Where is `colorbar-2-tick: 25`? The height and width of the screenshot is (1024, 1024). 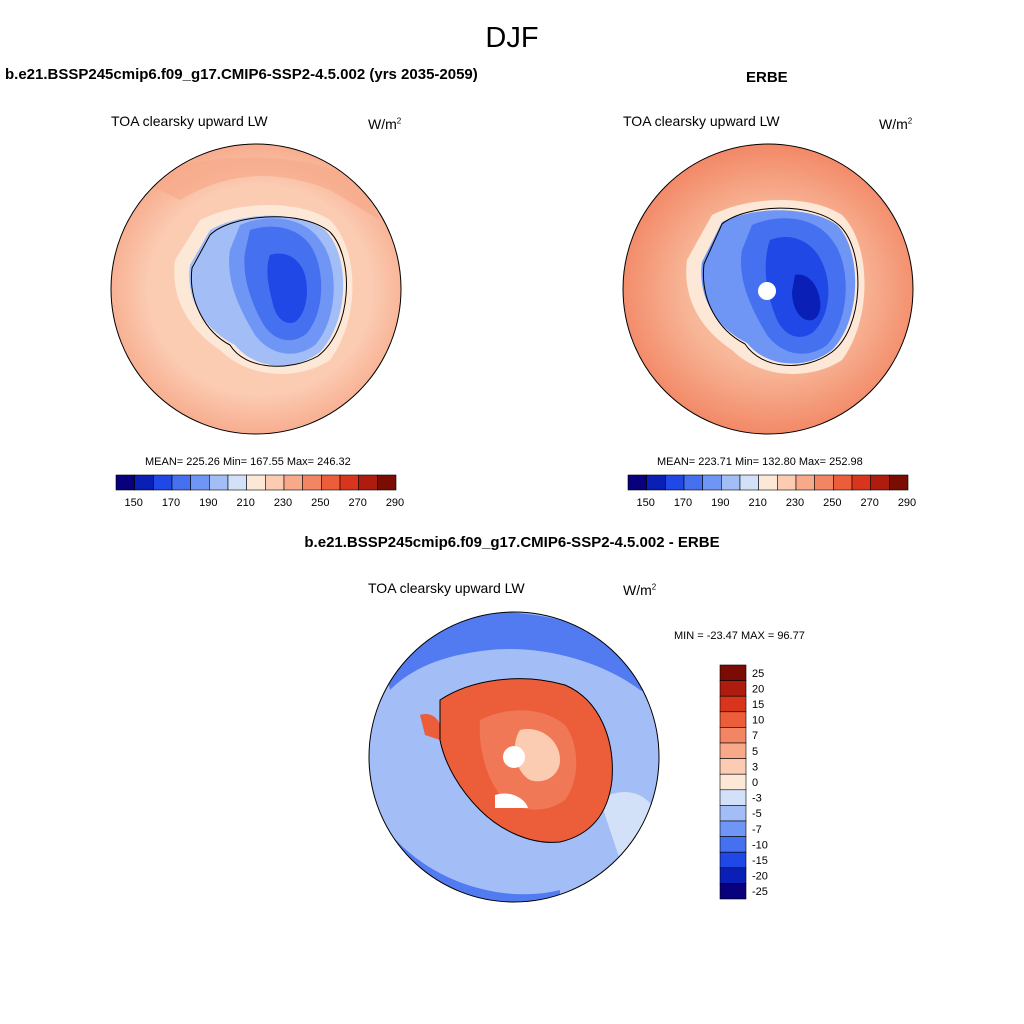 colorbar-2-tick: 25 is located at coordinates (758, 674).